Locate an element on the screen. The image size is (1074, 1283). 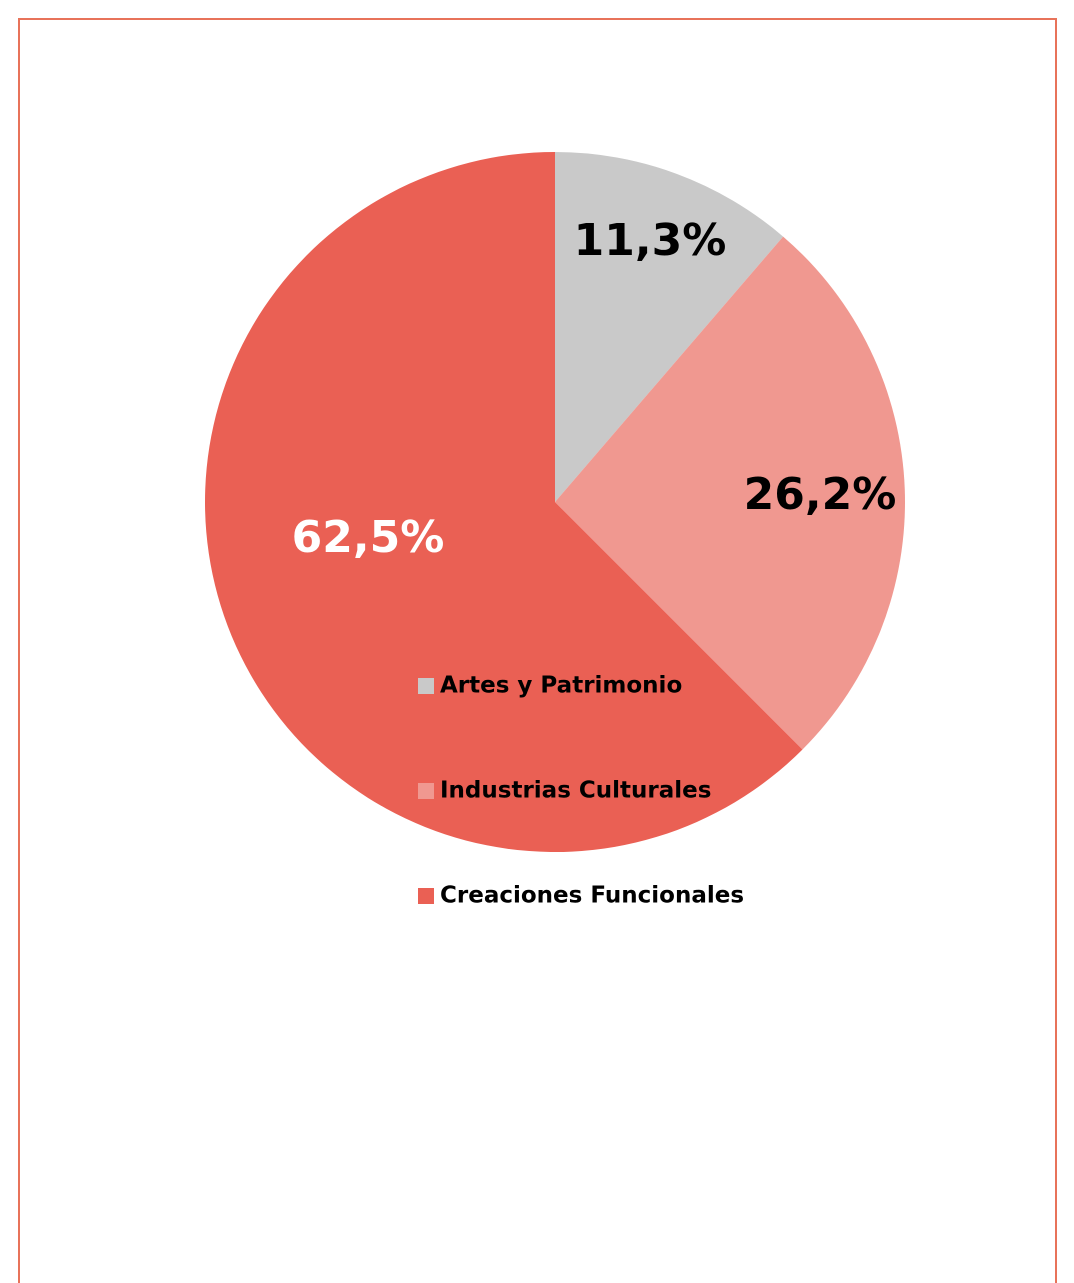
data-label: 26,2% is located at coordinates (820, 494).